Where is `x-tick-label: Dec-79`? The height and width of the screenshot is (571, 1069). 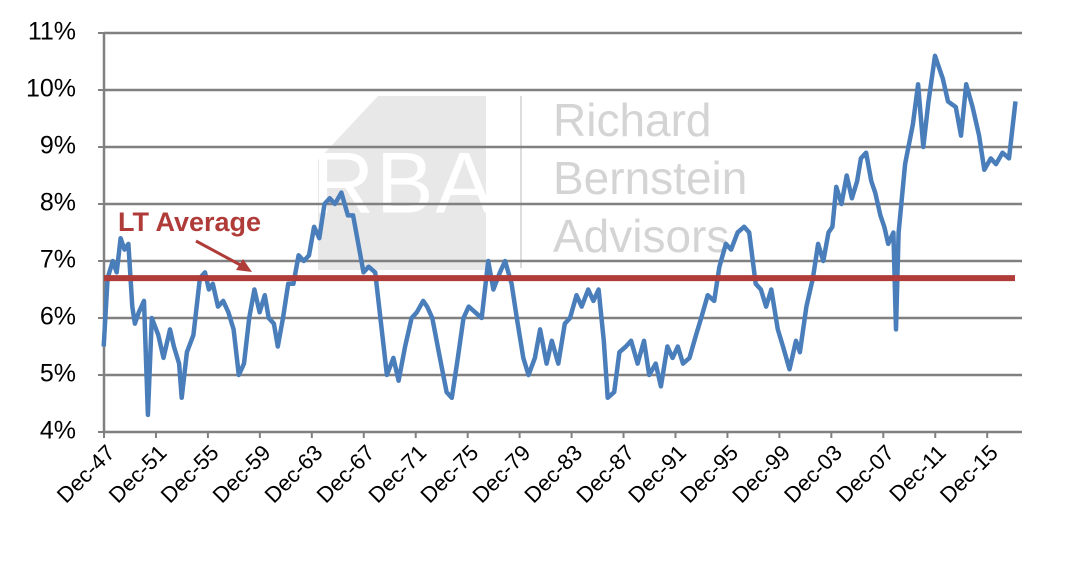
x-tick-label: Dec-79 is located at coordinates (501, 474).